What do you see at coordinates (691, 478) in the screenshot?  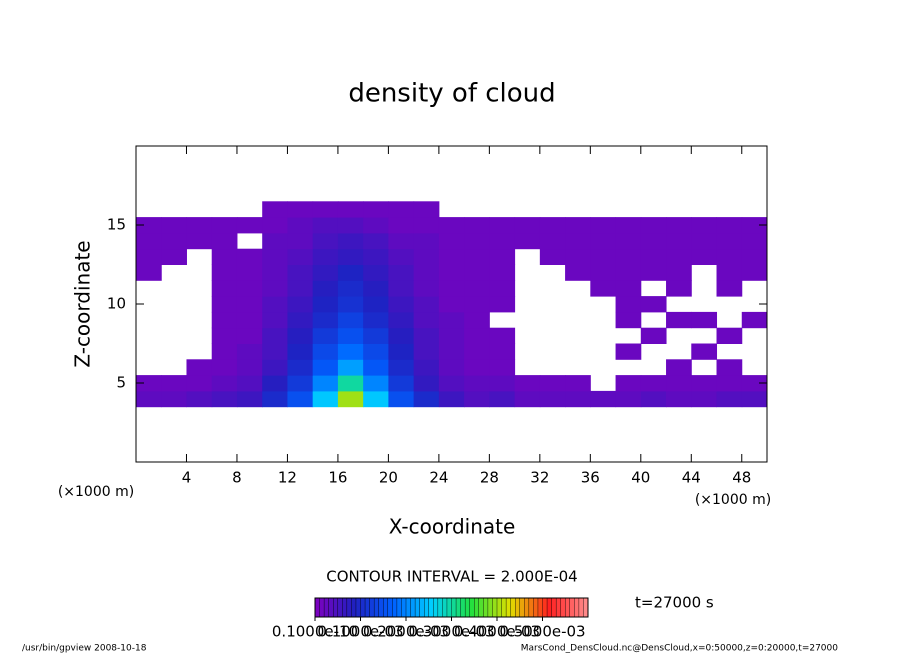 I see `x-tick-label: 44` at bounding box center [691, 478].